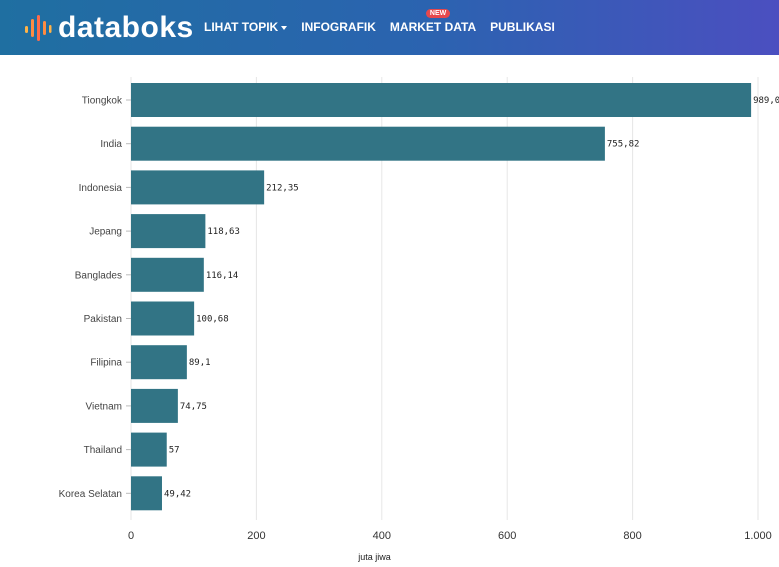 This screenshot has height=567, width=779. I want to click on nav-publikasi: PUBLIKASI, so click(522, 27).